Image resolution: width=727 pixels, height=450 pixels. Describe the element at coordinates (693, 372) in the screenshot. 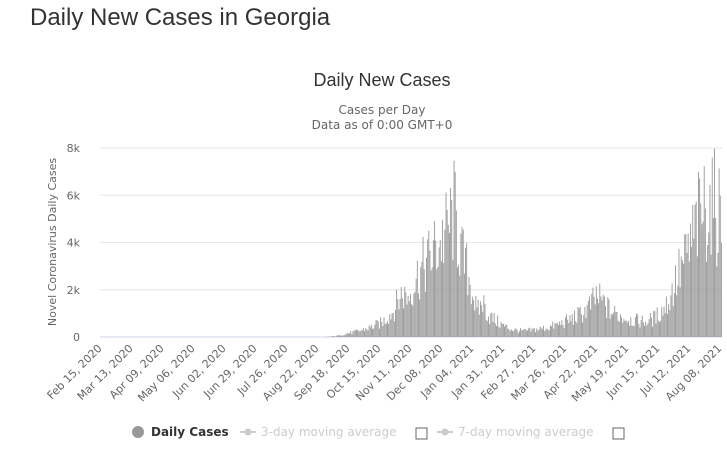

I see `x-tick-label: Aug 08, 2021` at that location.